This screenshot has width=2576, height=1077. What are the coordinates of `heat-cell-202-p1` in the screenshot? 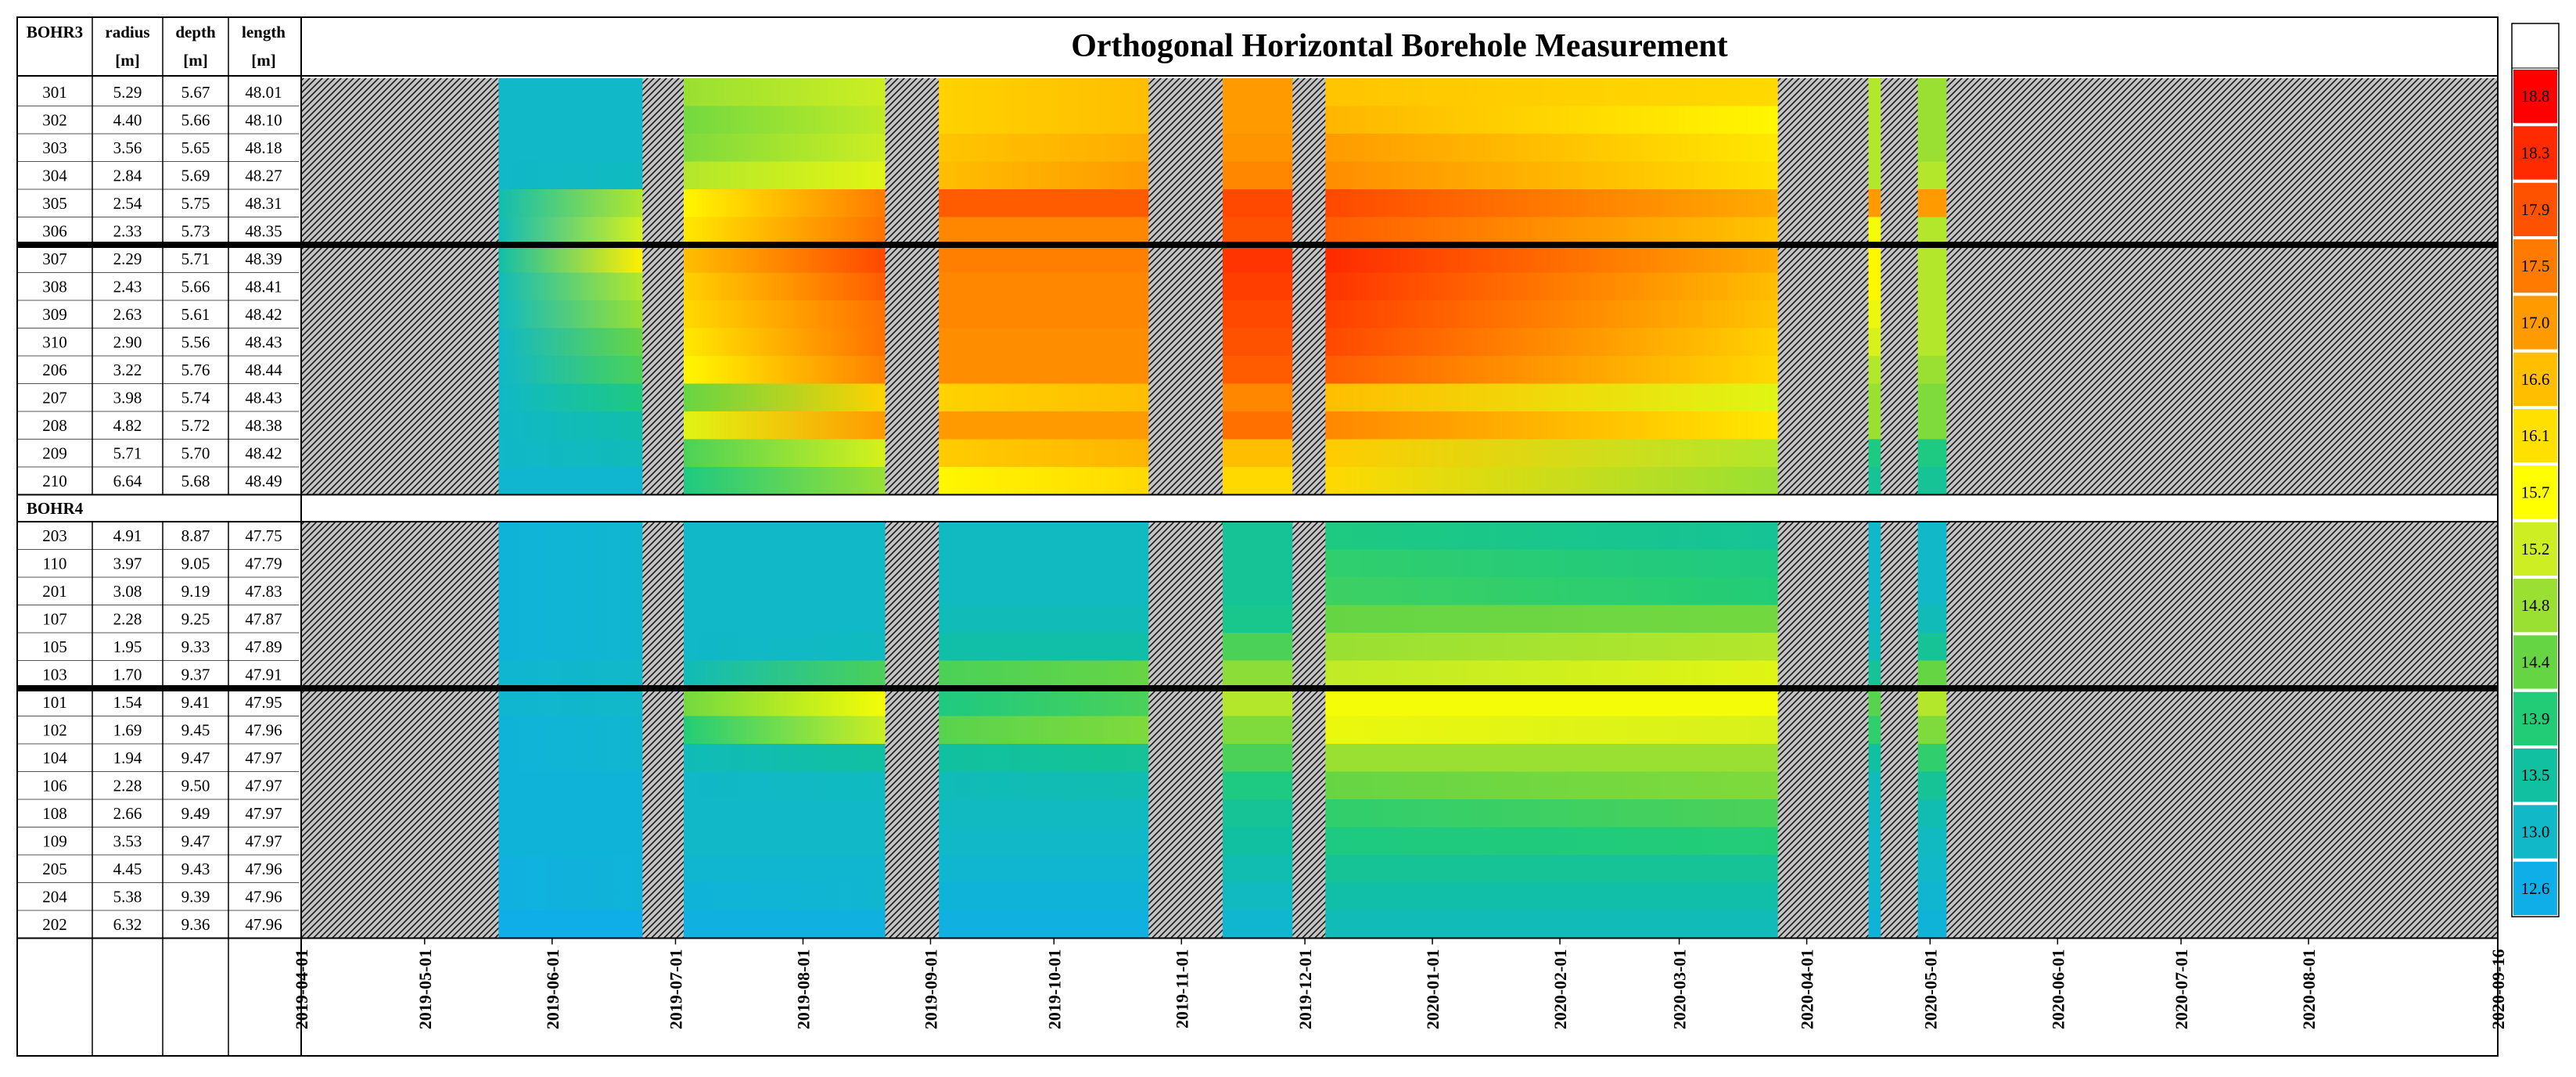 It's located at (571, 924).